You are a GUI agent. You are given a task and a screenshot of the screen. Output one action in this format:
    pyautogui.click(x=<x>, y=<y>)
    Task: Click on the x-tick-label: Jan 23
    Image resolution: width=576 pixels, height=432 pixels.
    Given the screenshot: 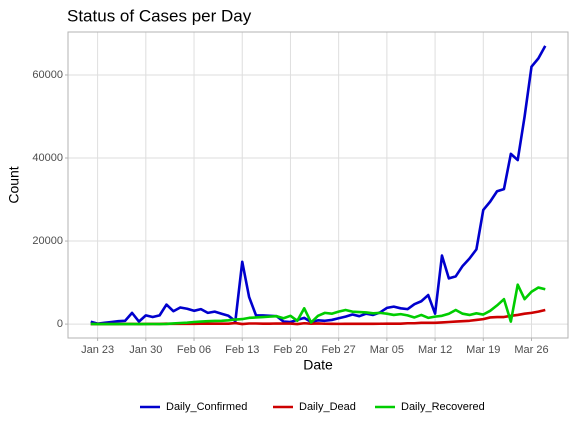 What is the action you would take?
    pyautogui.click(x=97, y=350)
    